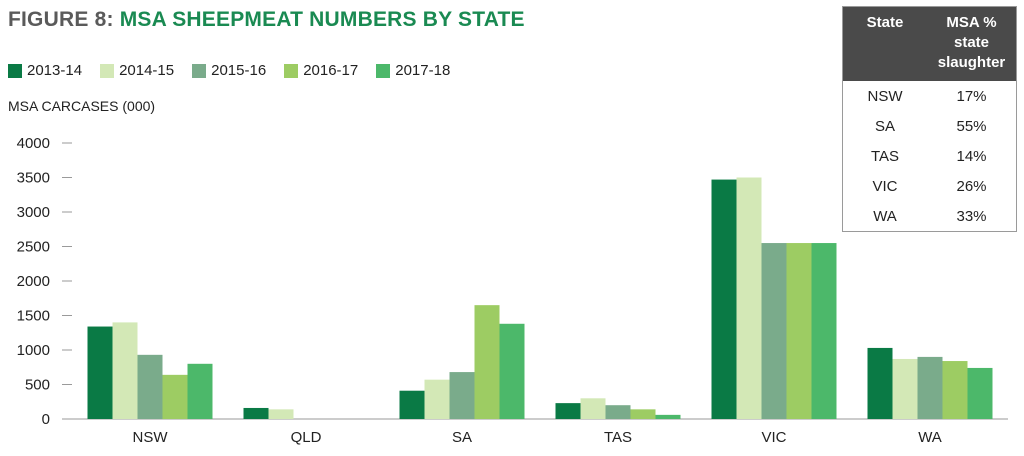  Describe the element at coordinates (151, 437) in the screenshot. I see `x-tick-label: NSW` at that location.